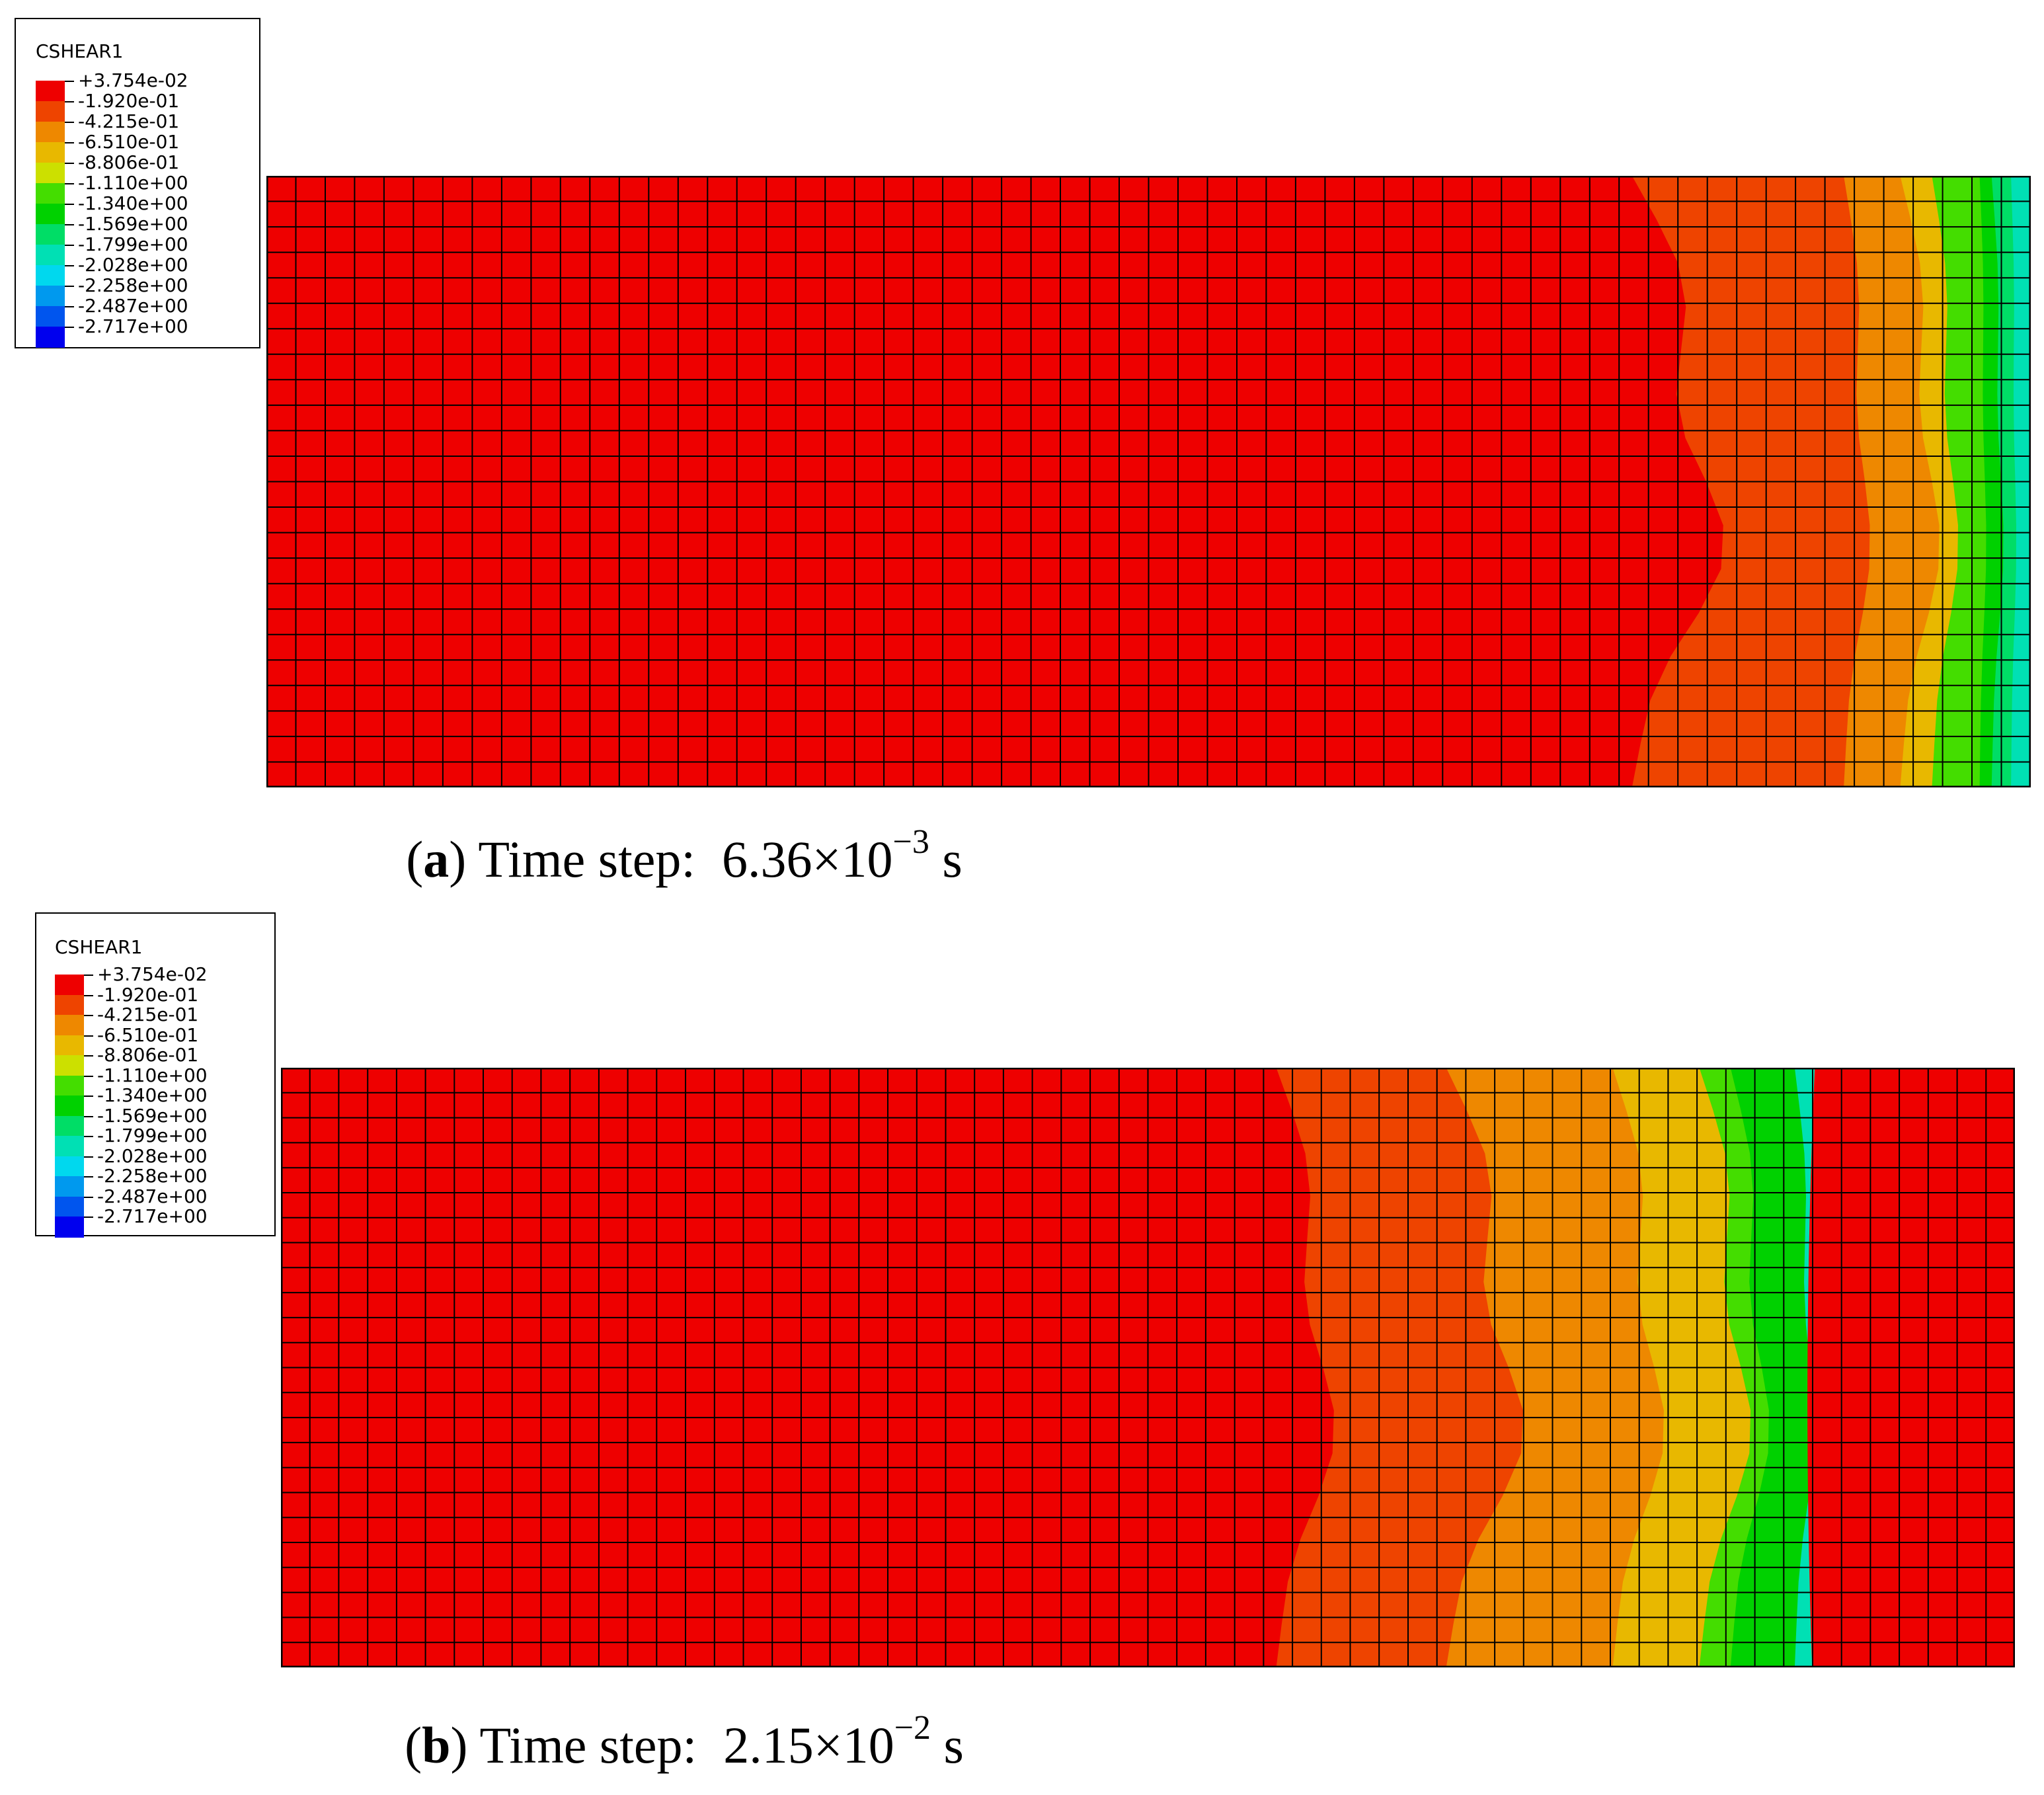 The image size is (2044, 1795). What do you see at coordinates (808, 859) in the screenshot?
I see `time-mantissa: 6.36×10` at bounding box center [808, 859].